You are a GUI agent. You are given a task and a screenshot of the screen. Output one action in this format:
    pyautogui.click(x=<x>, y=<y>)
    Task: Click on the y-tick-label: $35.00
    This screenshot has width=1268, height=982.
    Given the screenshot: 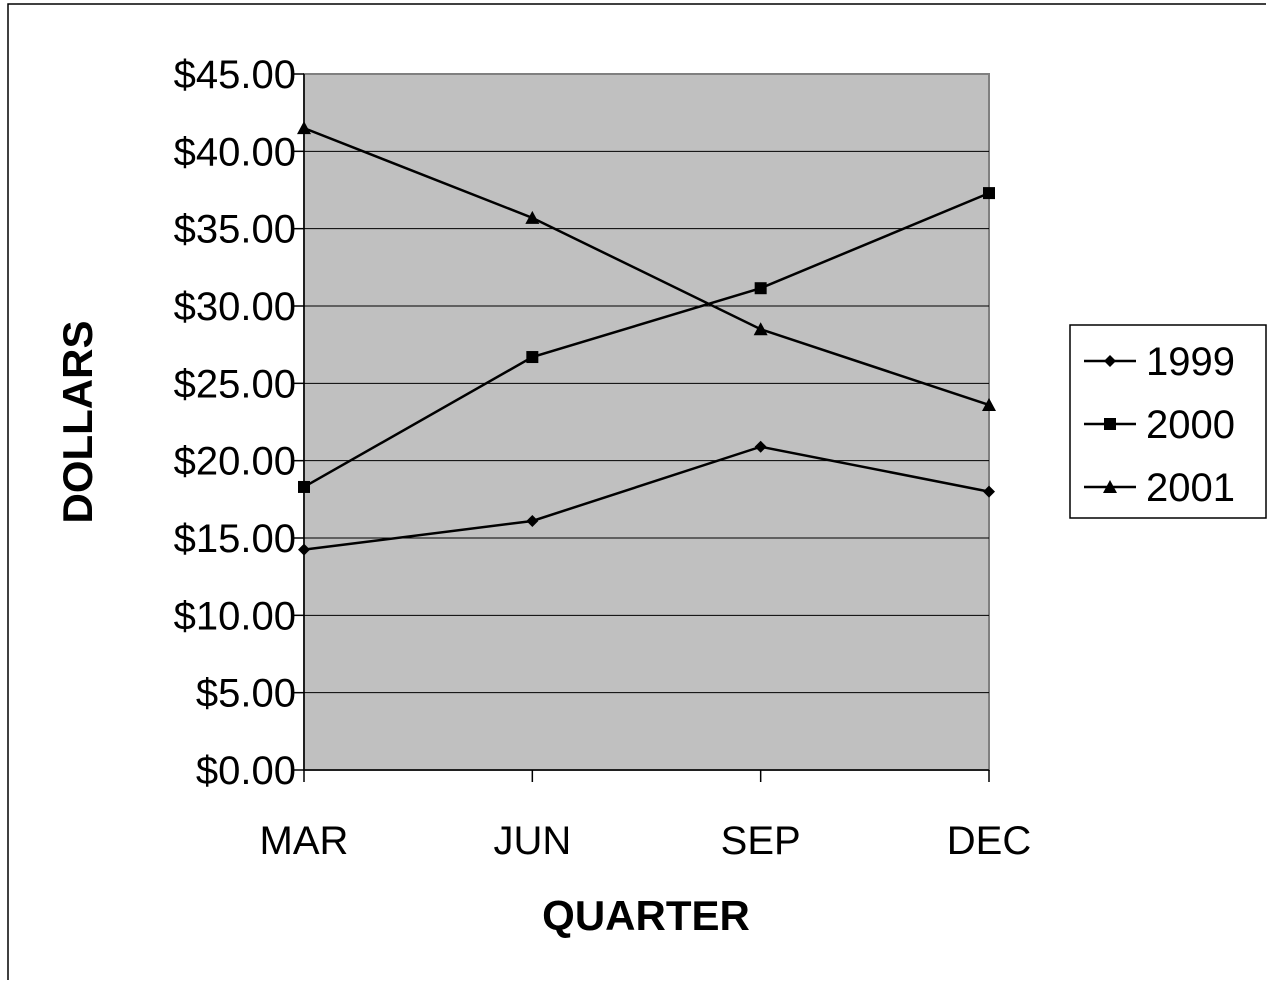 What is the action you would take?
    pyautogui.click(x=235, y=230)
    